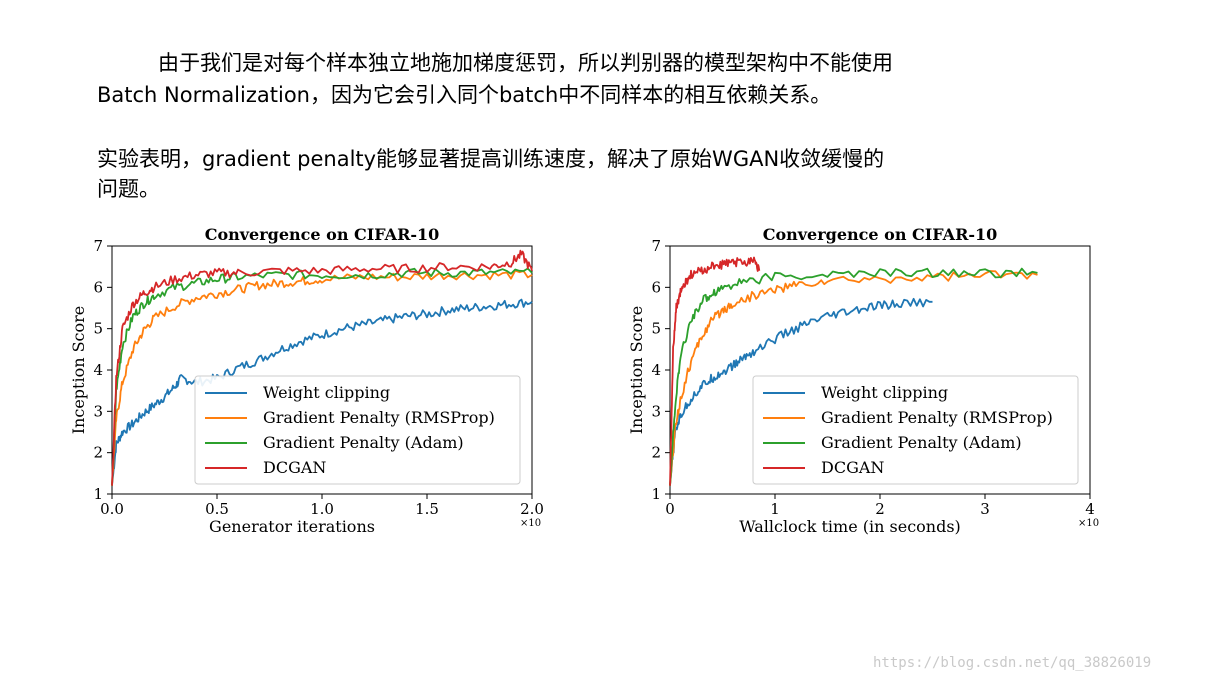 The height and width of the screenshot is (684, 1216). What do you see at coordinates (128, 189) in the screenshot?
I see `paragraph-2-line-2: 问题。` at bounding box center [128, 189].